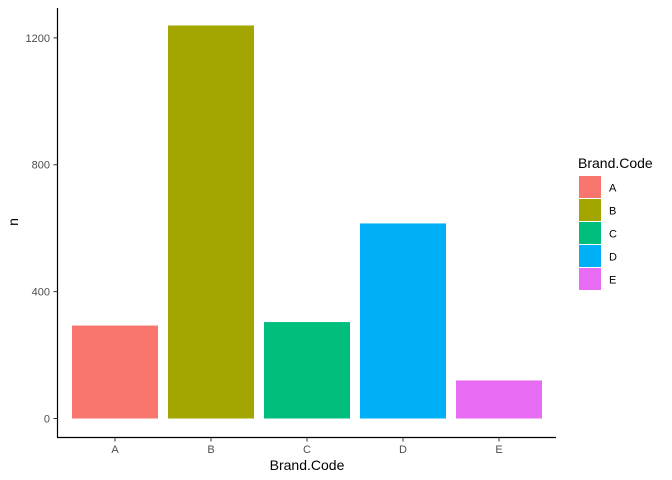  What do you see at coordinates (613, 189) in the screenshot?
I see `legend-label: A` at bounding box center [613, 189].